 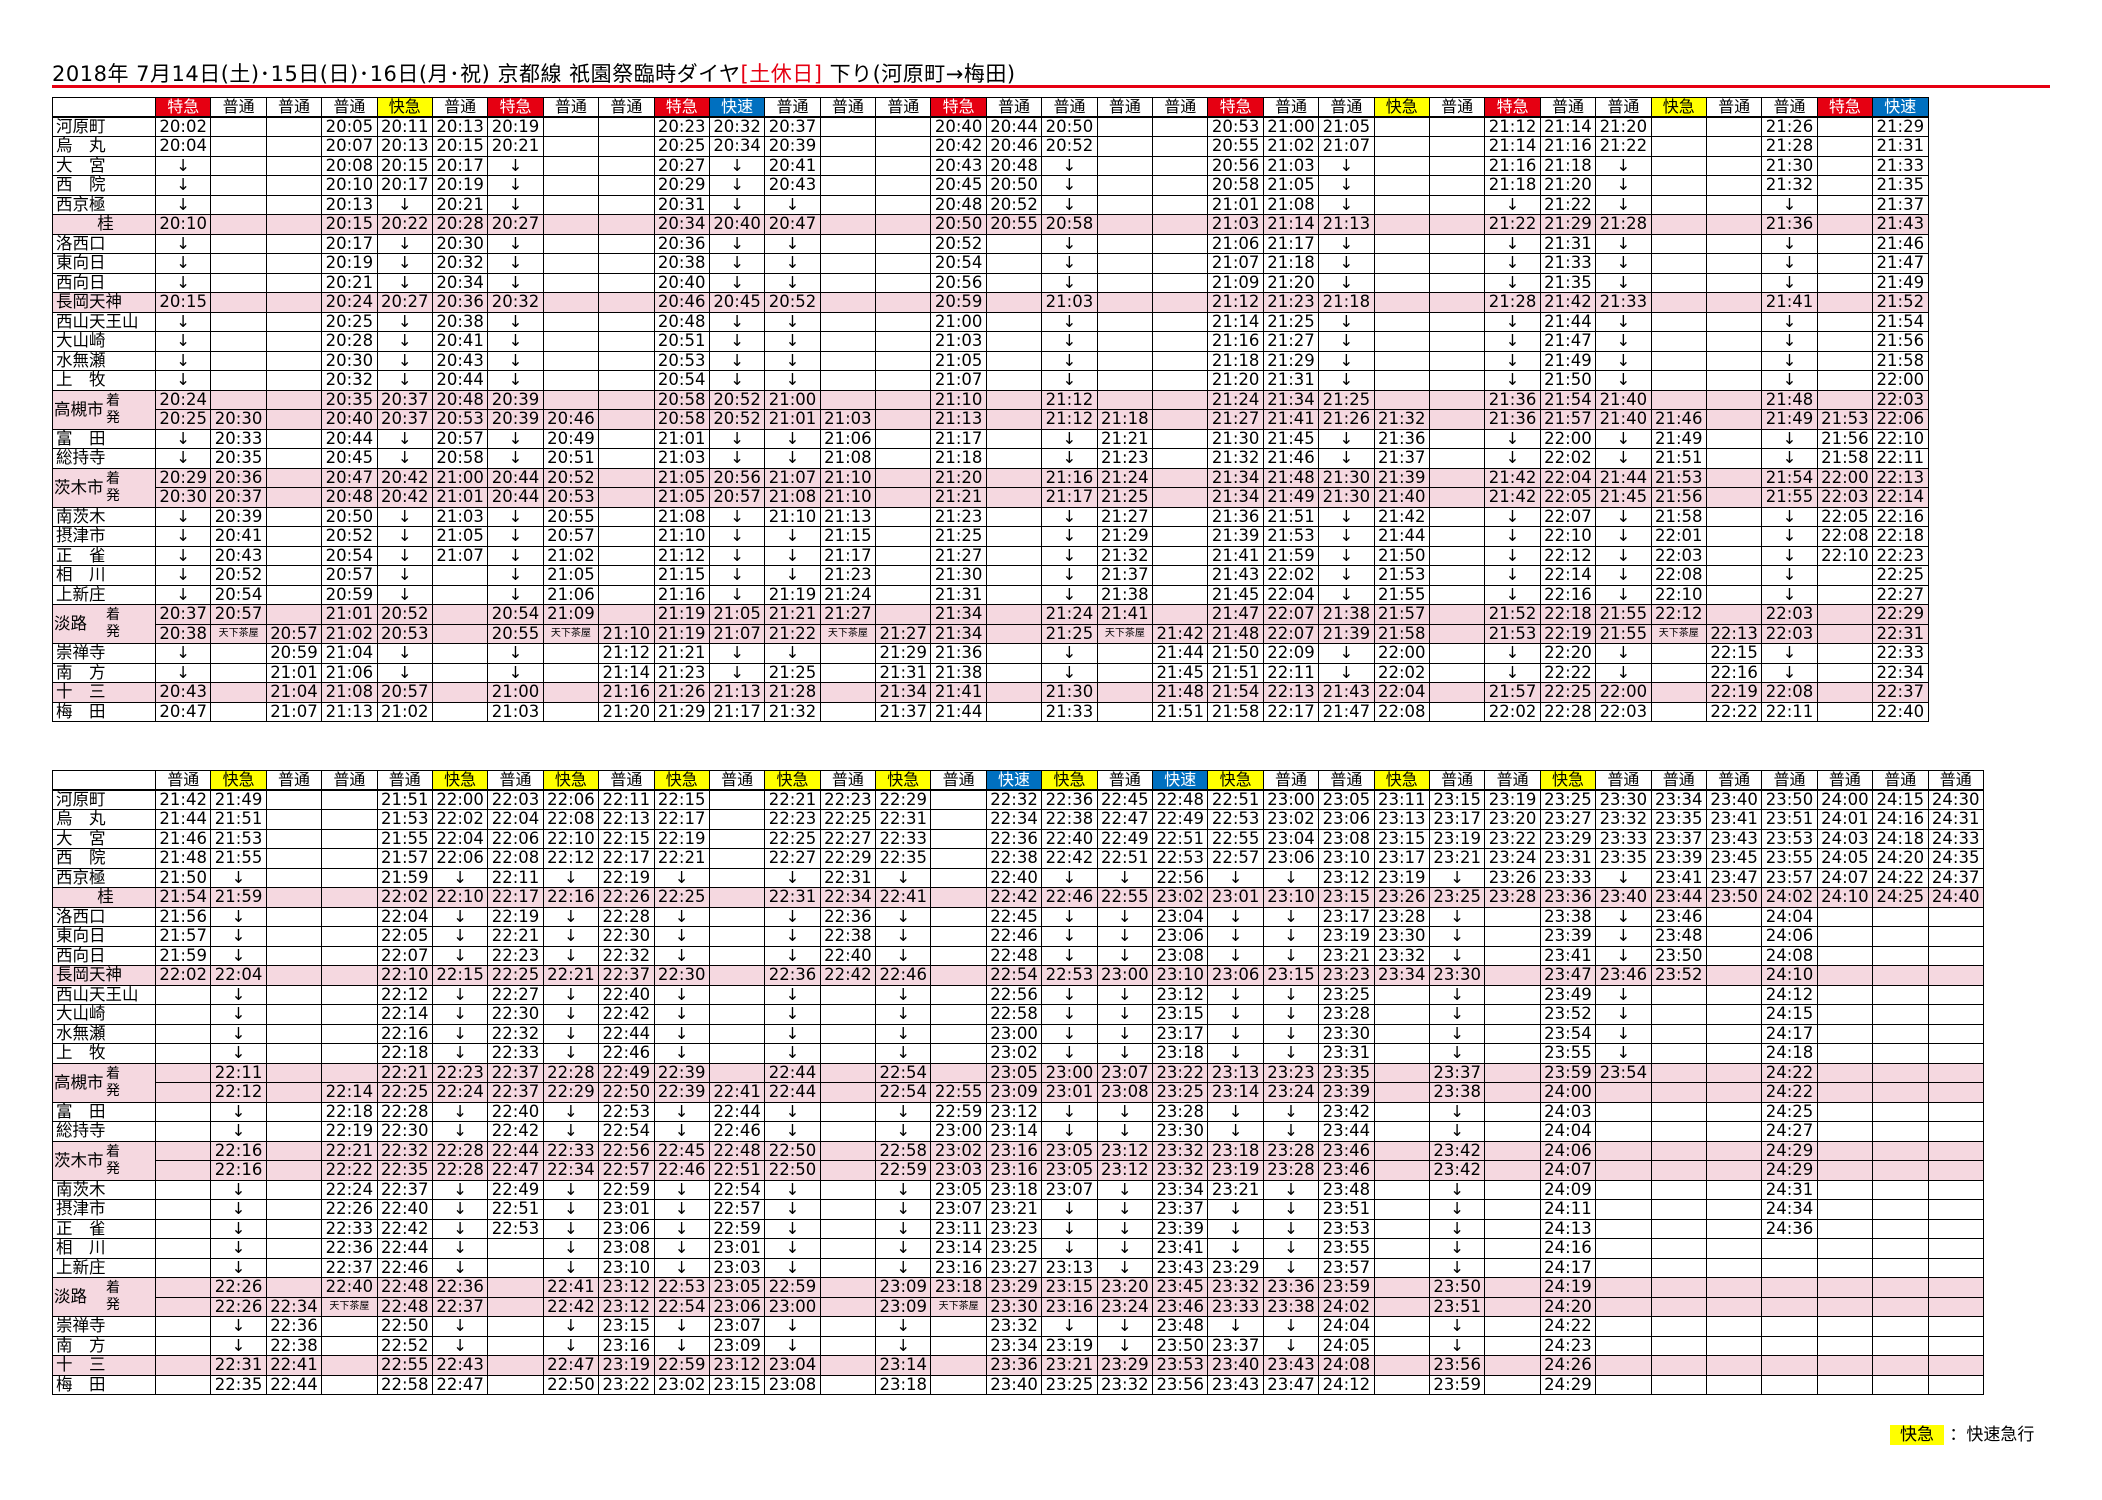 I want to click on time-cell: 22:21, so click(x=681, y=858).